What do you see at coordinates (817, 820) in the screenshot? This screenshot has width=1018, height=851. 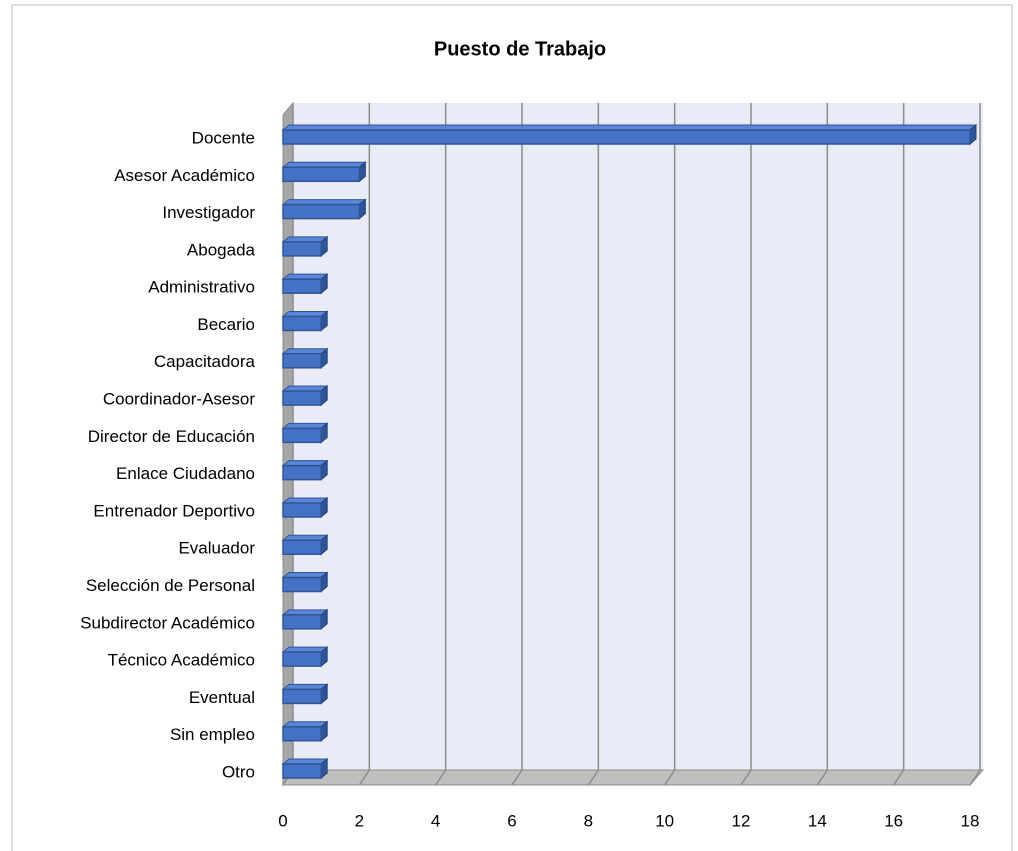 I see `x-tick-label: 14` at bounding box center [817, 820].